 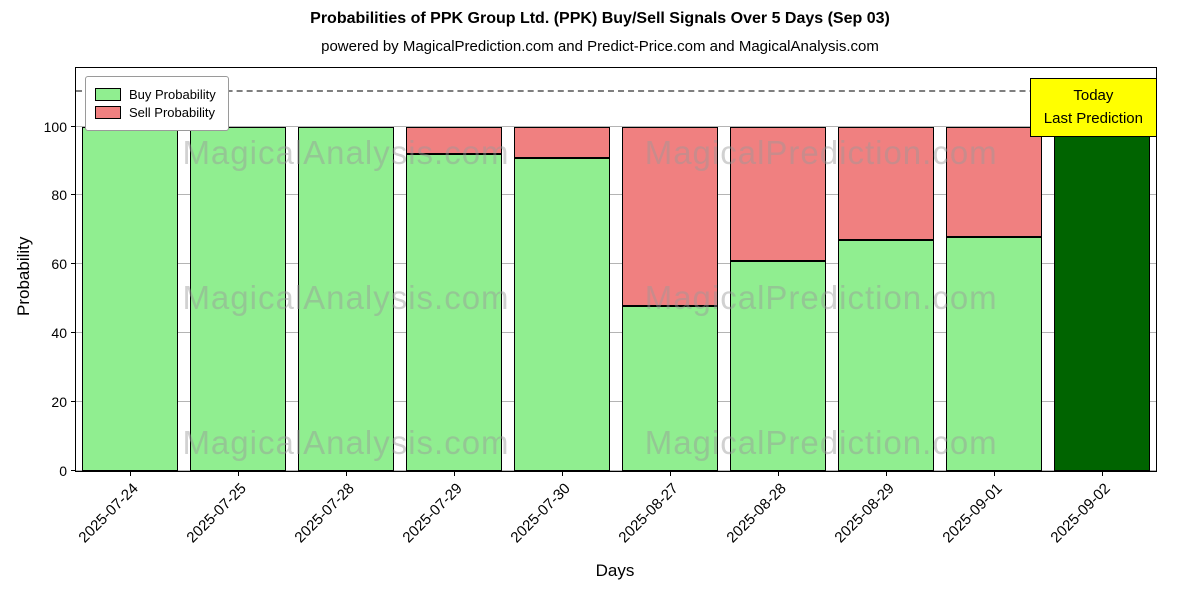 What do you see at coordinates (616, 91) in the screenshot?
I see `dashed-threshold-line` at bounding box center [616, 91].